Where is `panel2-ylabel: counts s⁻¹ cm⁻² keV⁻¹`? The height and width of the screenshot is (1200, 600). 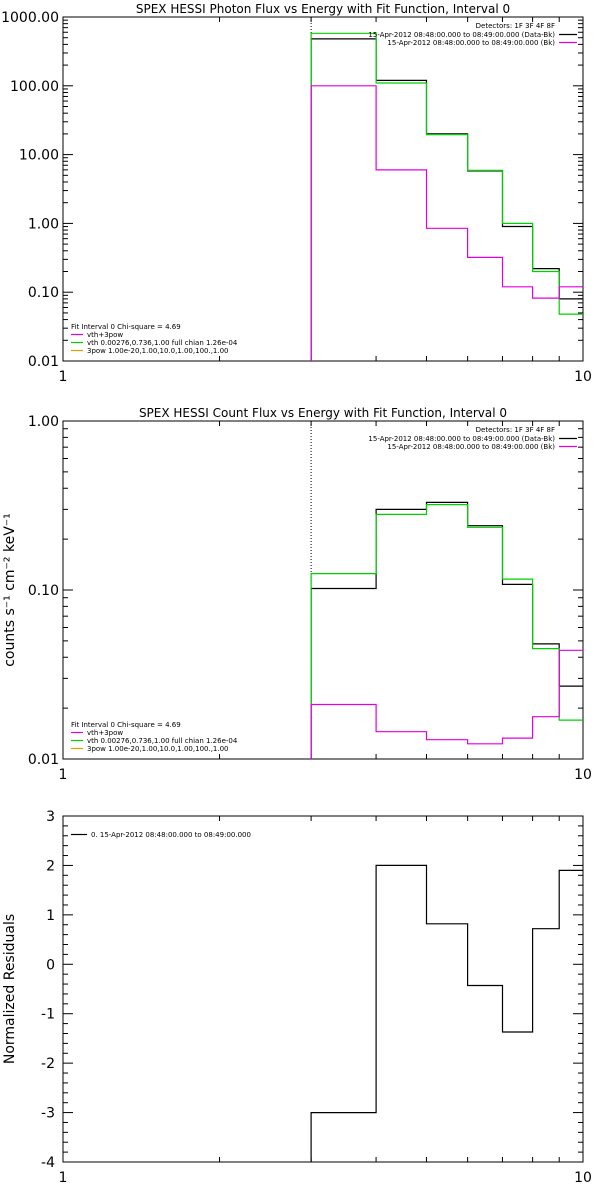
panel2-ylabel: counts s⁻¹ cm⁻² keV⁻¹ is located at coordinates (10, 590).